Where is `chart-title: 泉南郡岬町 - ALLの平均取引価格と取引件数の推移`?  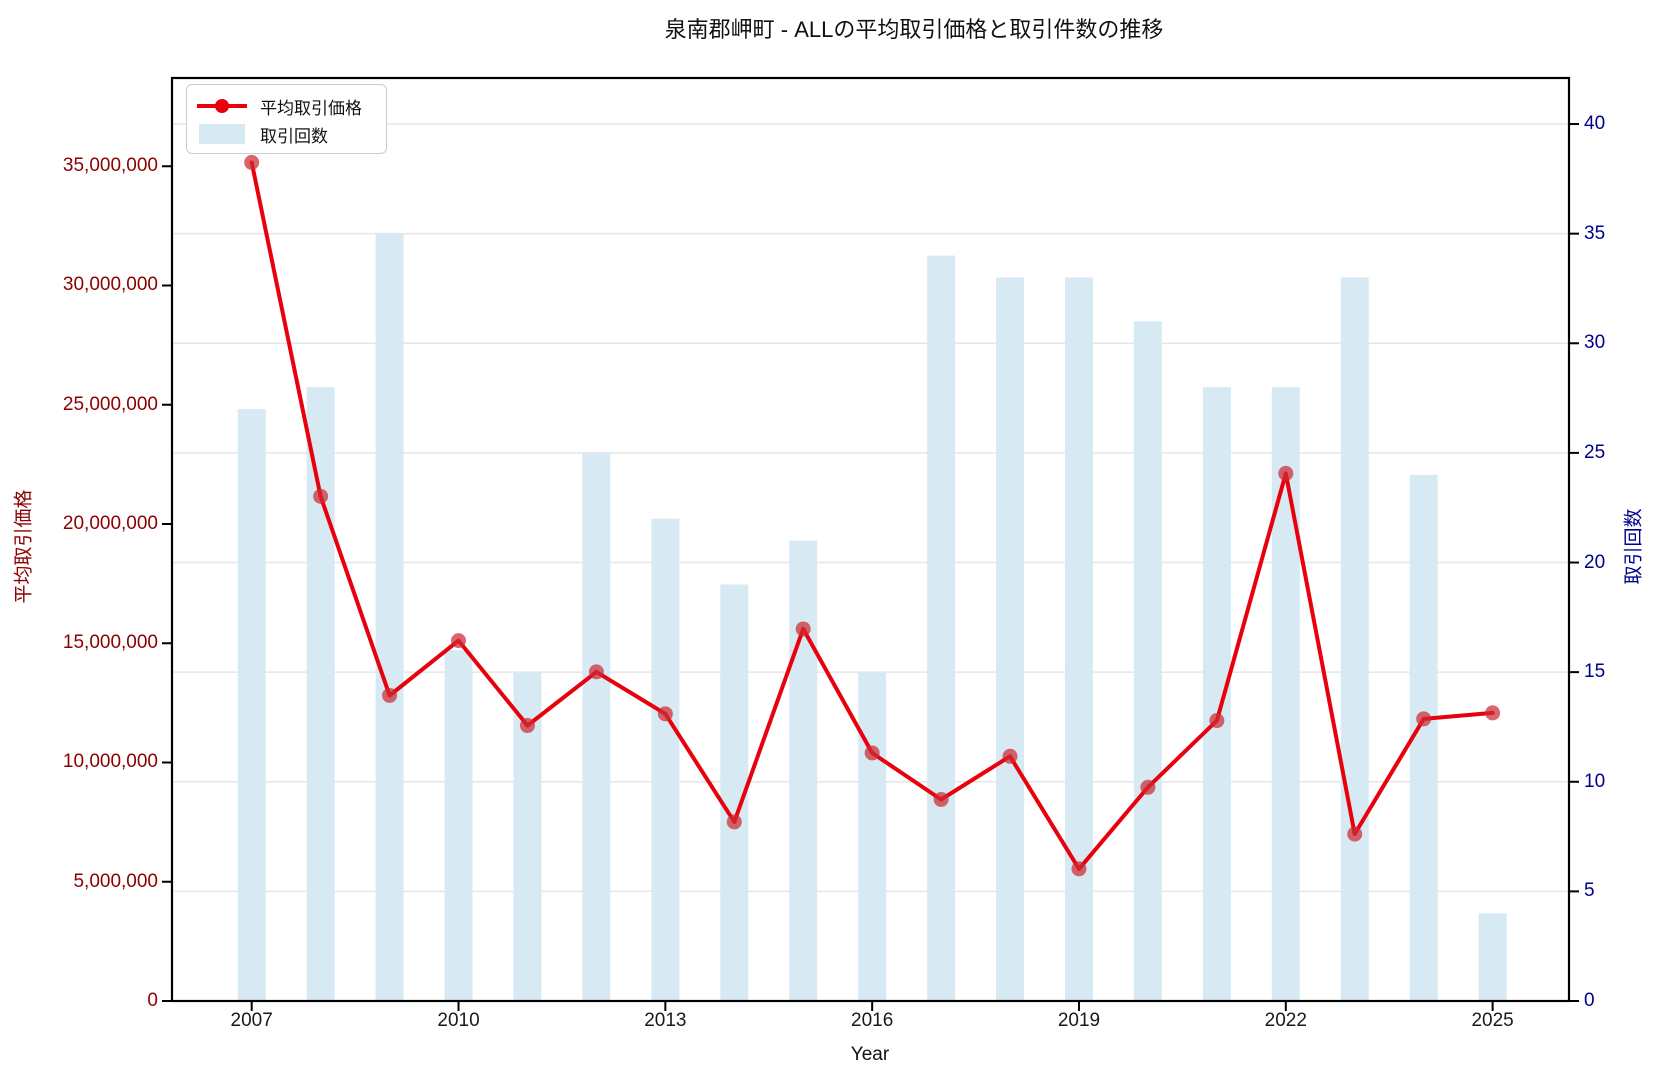 chart-title: 泉南郡岬町 - ALLの平均取引価格と取引件数の推移 is located at coordinates (914, 29).